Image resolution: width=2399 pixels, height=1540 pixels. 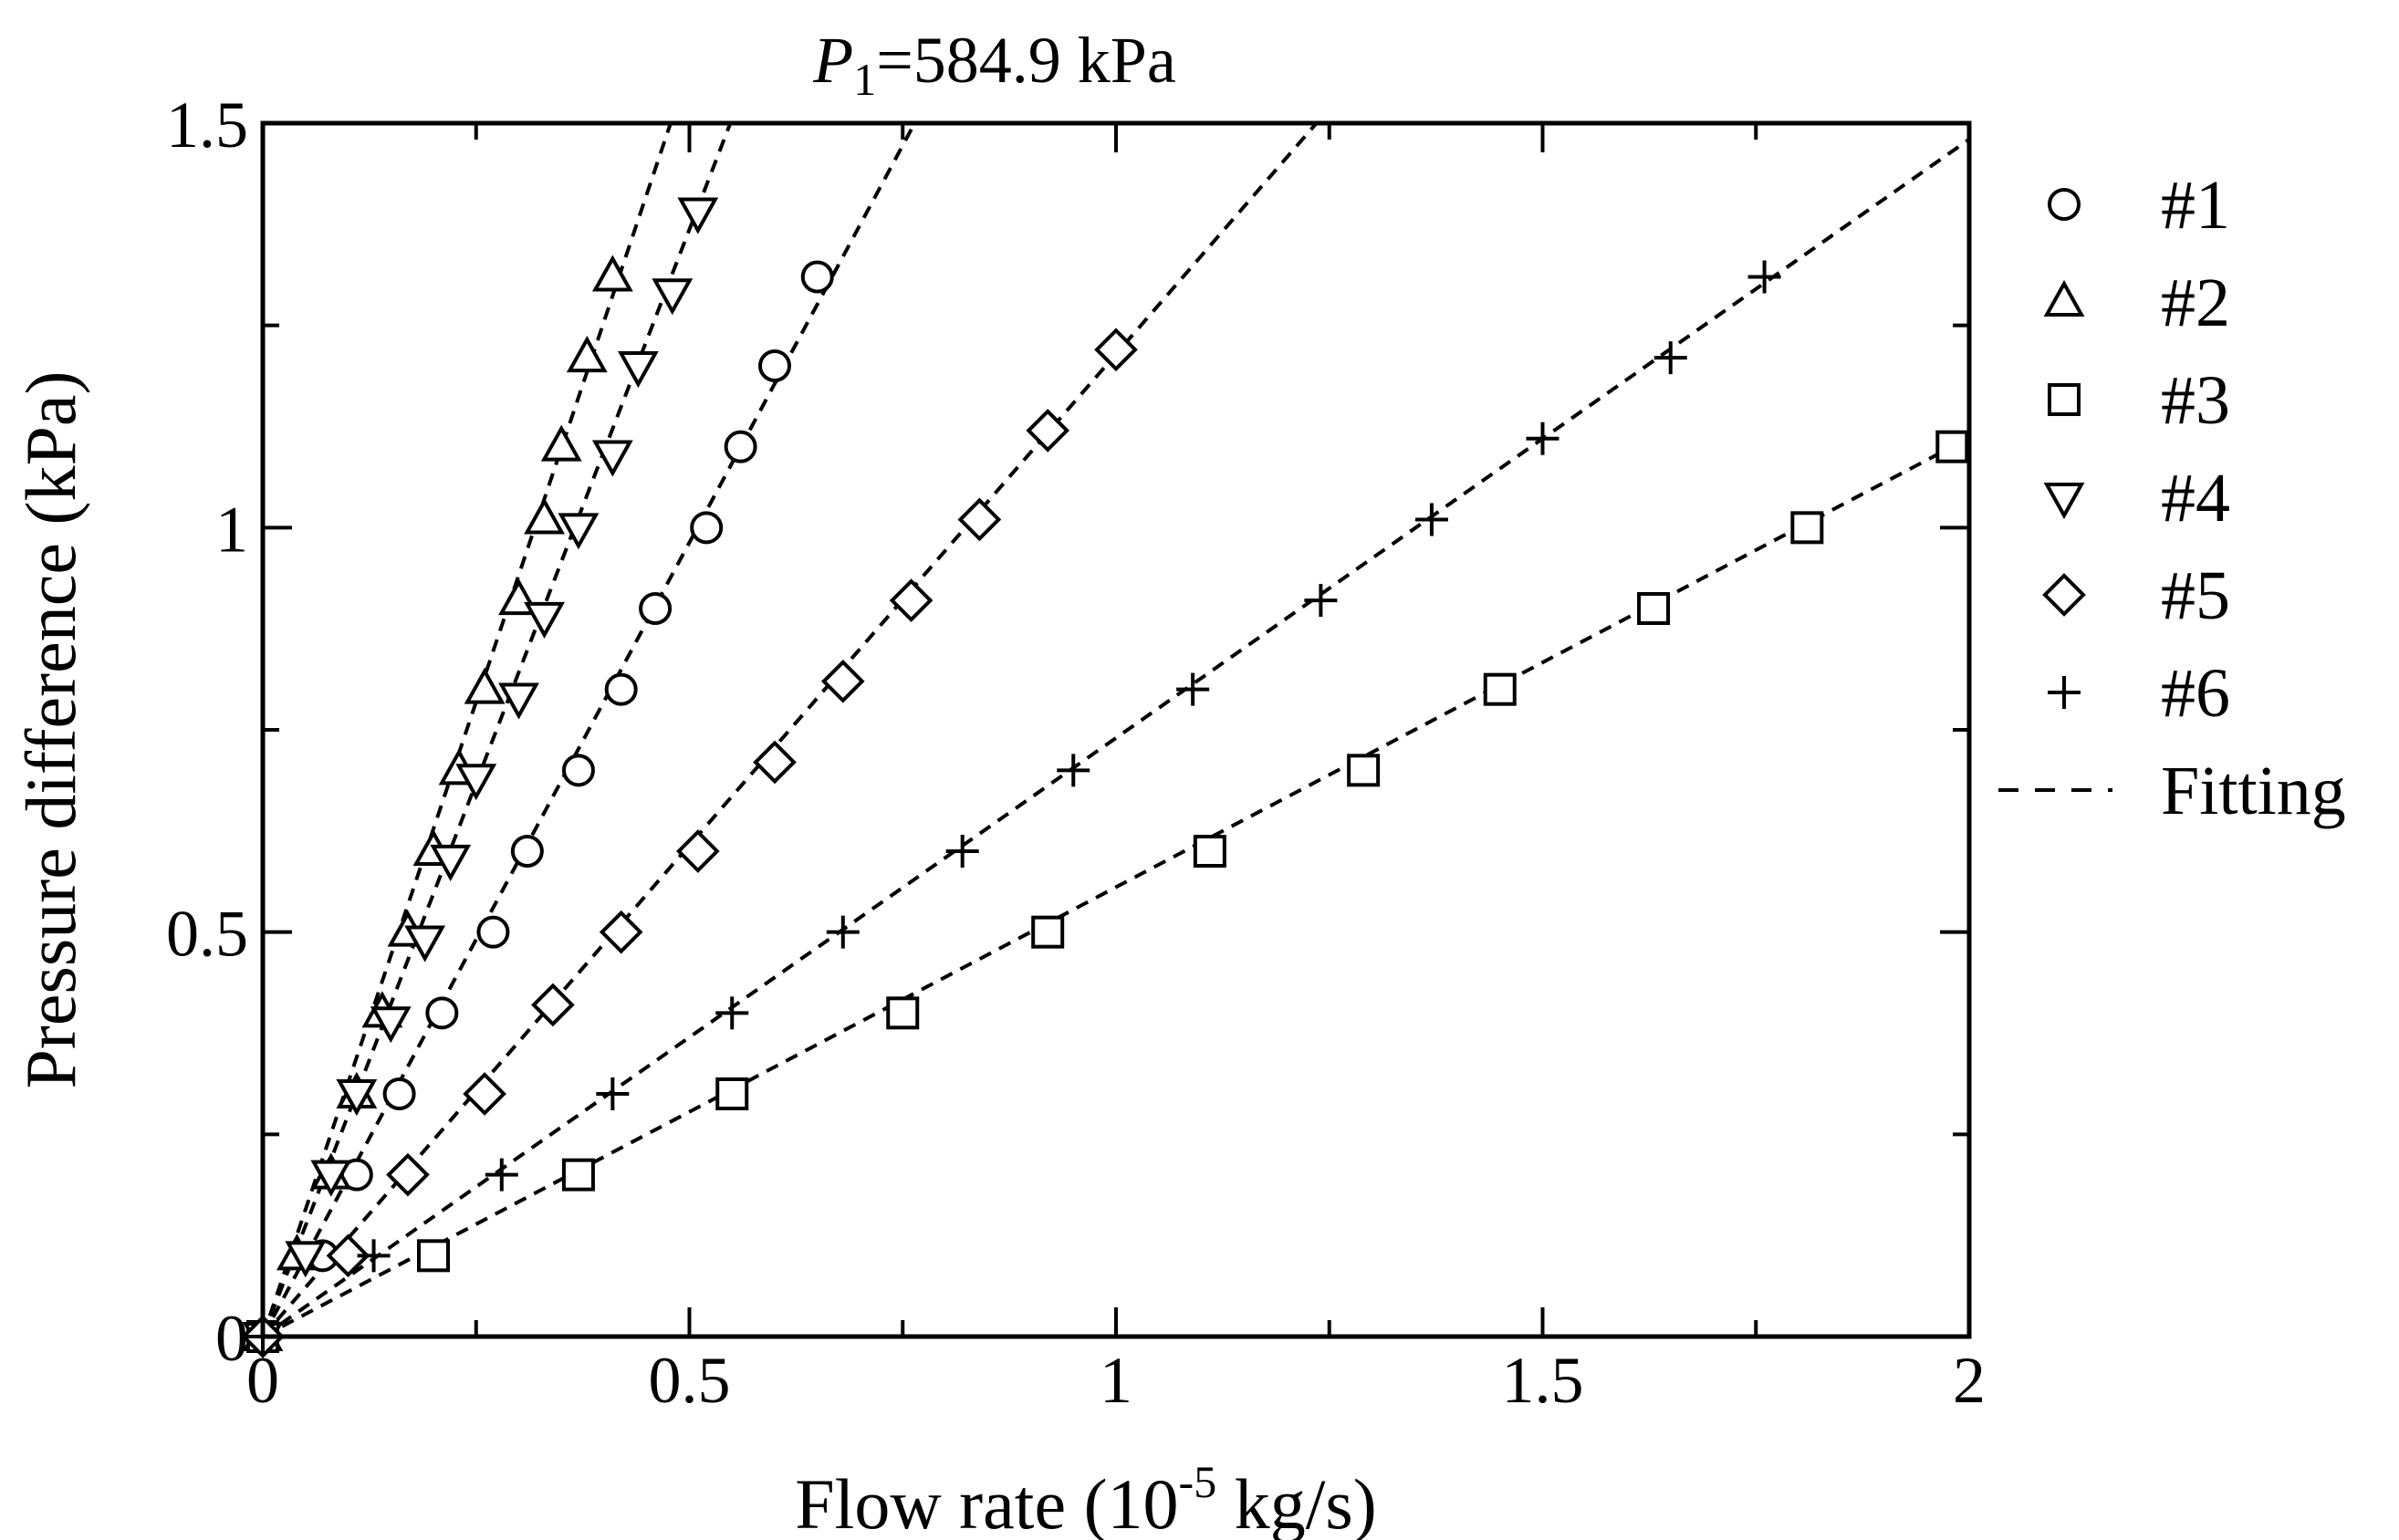 I want to click on title-subscript: 1, so click(x=864, y=79).